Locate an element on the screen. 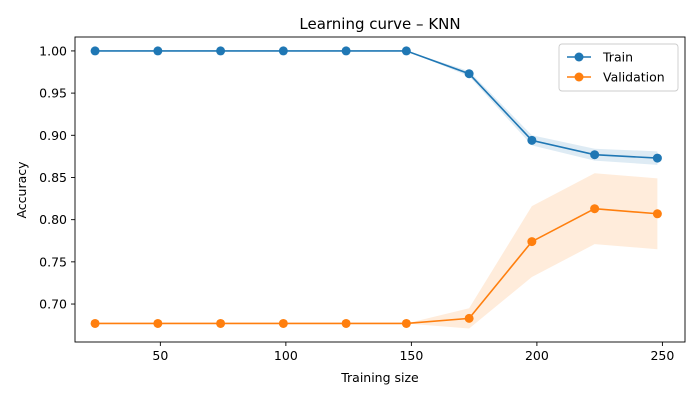 The height and width of the screenshot is (400, 700). x-axis-label: Training size is located at coordinates (379, 377).